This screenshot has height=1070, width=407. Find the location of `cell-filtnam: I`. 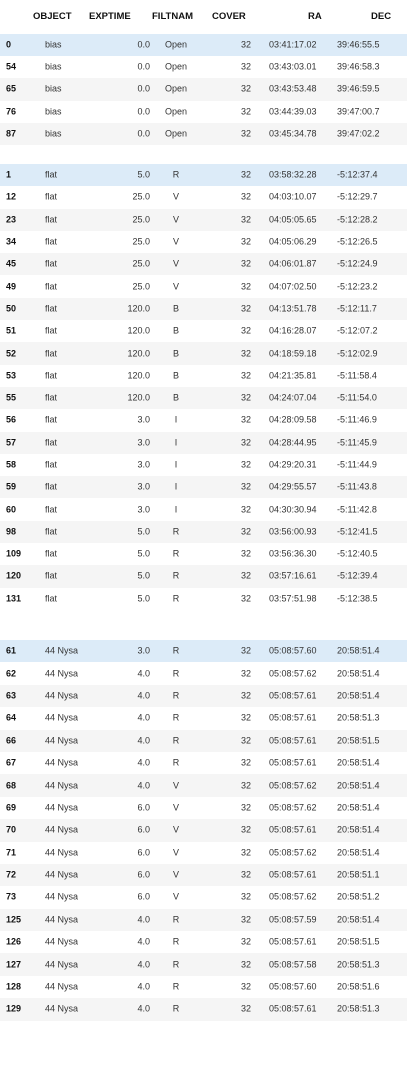

cell-filtnam: I is located at coordinates (176, 464).